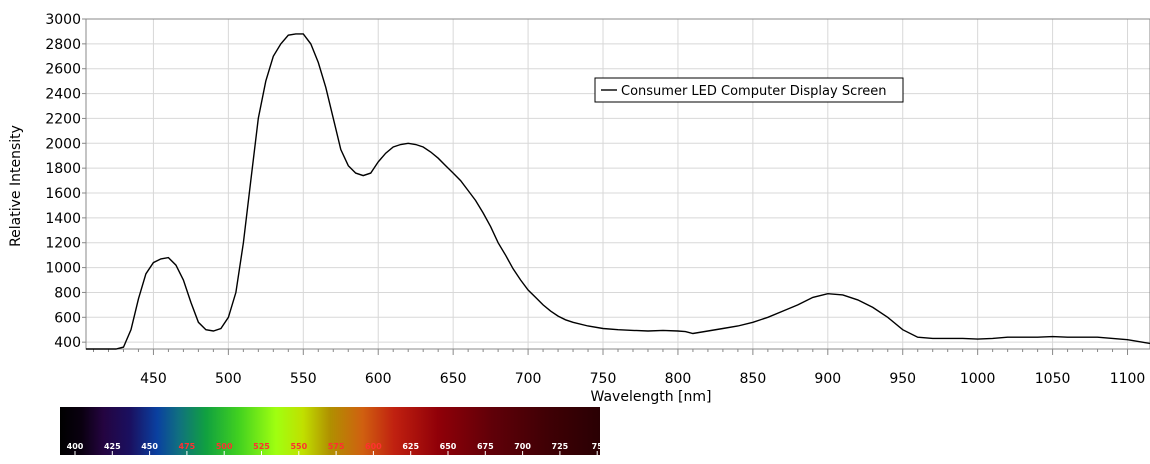  Describe the element at coordinates (978, 379) in the screenshot. I see `x-tick-label: 1000` at that location.